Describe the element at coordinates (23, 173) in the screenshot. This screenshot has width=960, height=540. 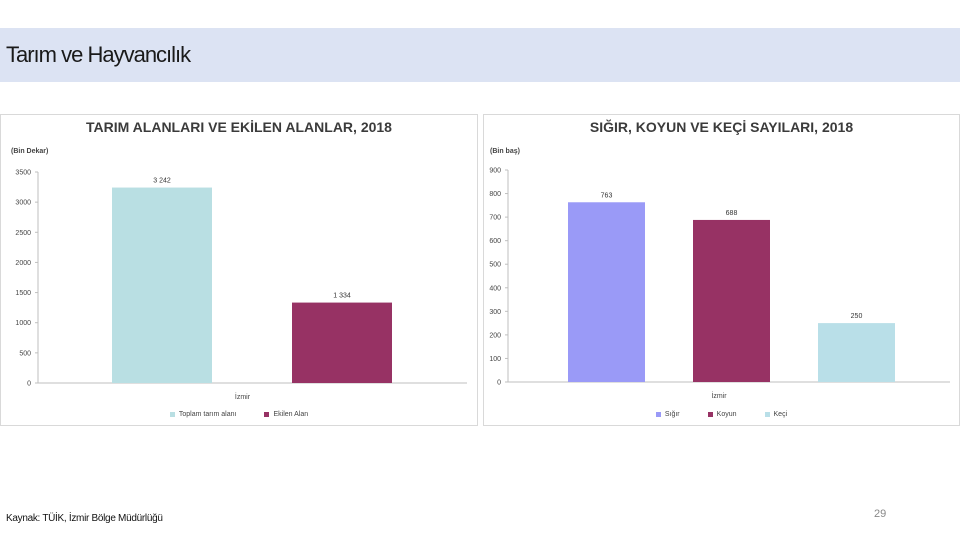
I see `y-tick-label: 3500` at that location.